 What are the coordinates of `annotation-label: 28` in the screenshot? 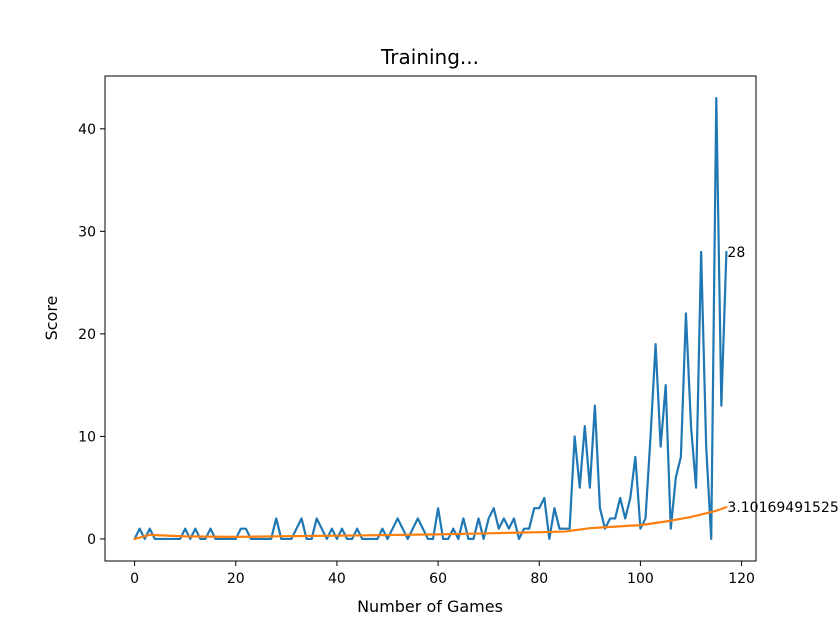 It's located at (736, 253).